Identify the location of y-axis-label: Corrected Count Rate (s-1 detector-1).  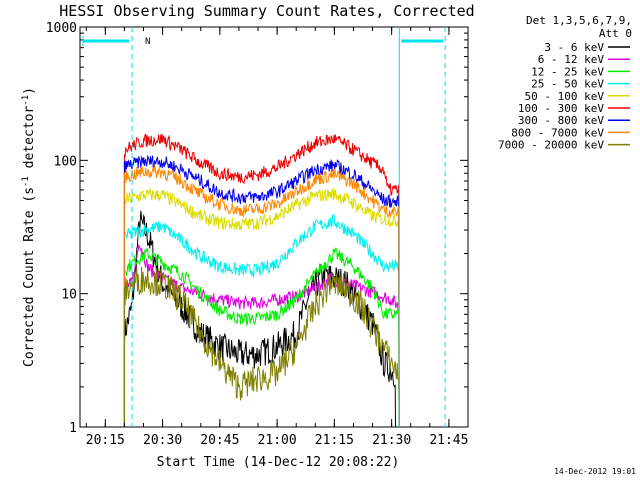
(29, 227).